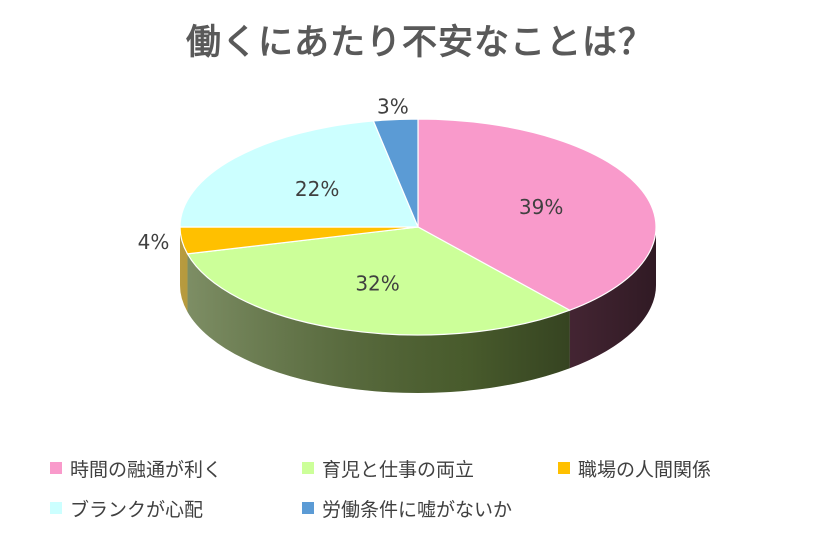  I want to click on legend-item-0: 時間の融通が利く, so click(176, 468).